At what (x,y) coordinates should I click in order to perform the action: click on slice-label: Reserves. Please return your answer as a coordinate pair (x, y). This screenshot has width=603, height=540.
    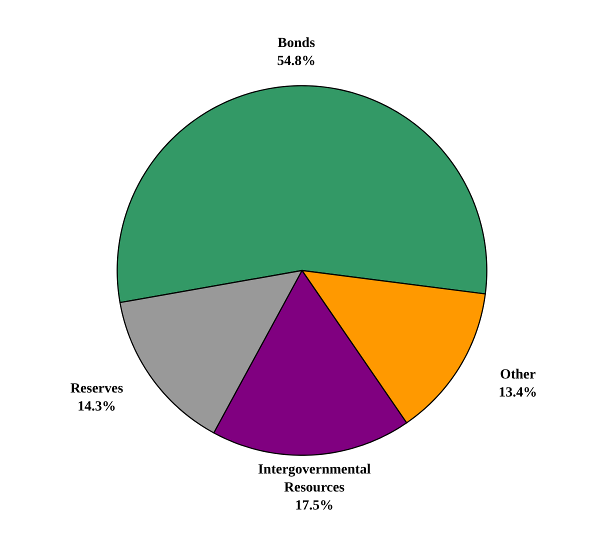
    Looking at the image, I should click on (97, 388).